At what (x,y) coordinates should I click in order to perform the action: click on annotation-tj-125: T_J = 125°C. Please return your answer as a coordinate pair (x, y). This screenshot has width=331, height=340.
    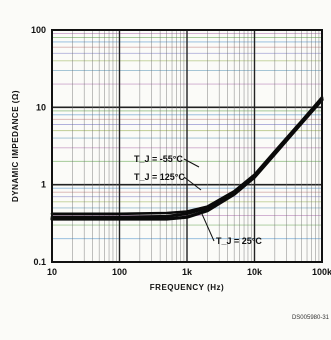
    Looking at the image, I should click on (168, 181).